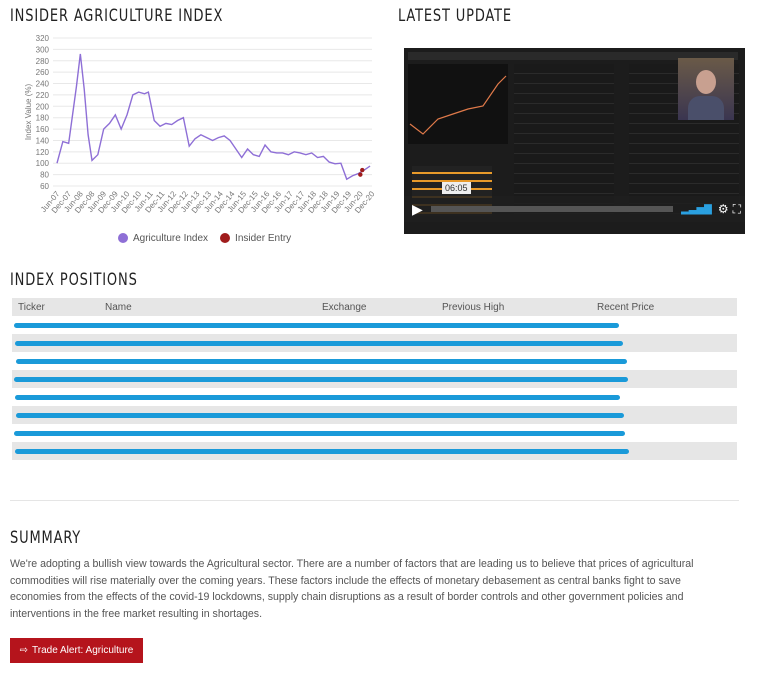 Image resolution: width=779 pixels, height=675 pixels. I want to click on y-tick-label: 200, so click(43, 106).